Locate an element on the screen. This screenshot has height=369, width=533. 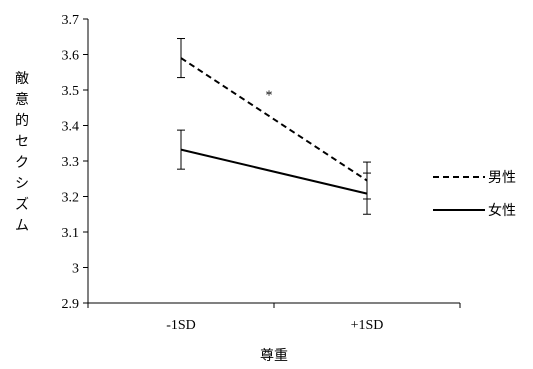
legend-label: 男性 is located at coordinates (502, 178).